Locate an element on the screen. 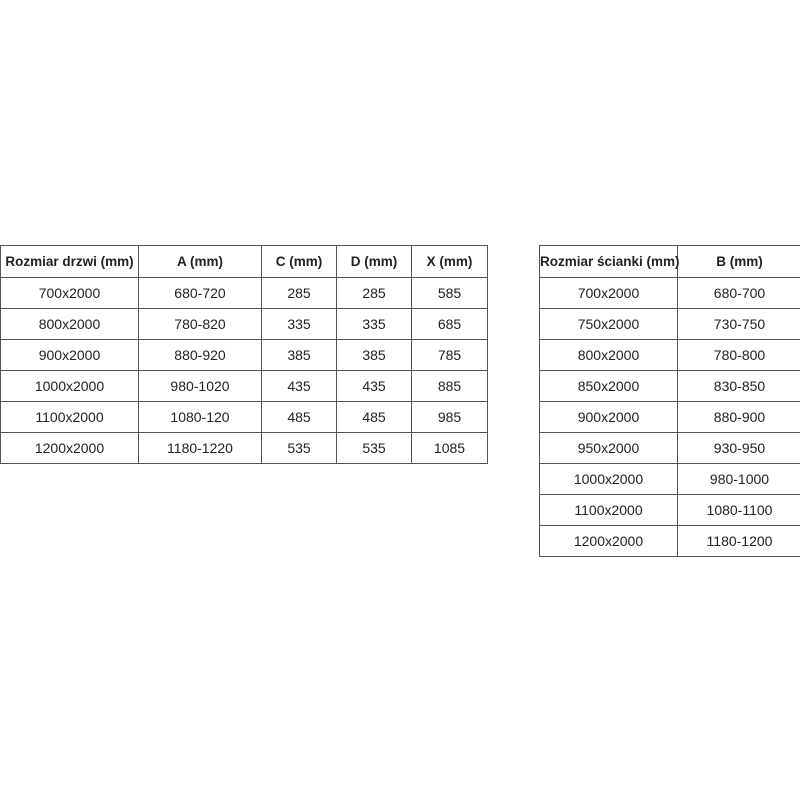  table-row: 800x2000 780-800 is located at coordinates (669, 355).